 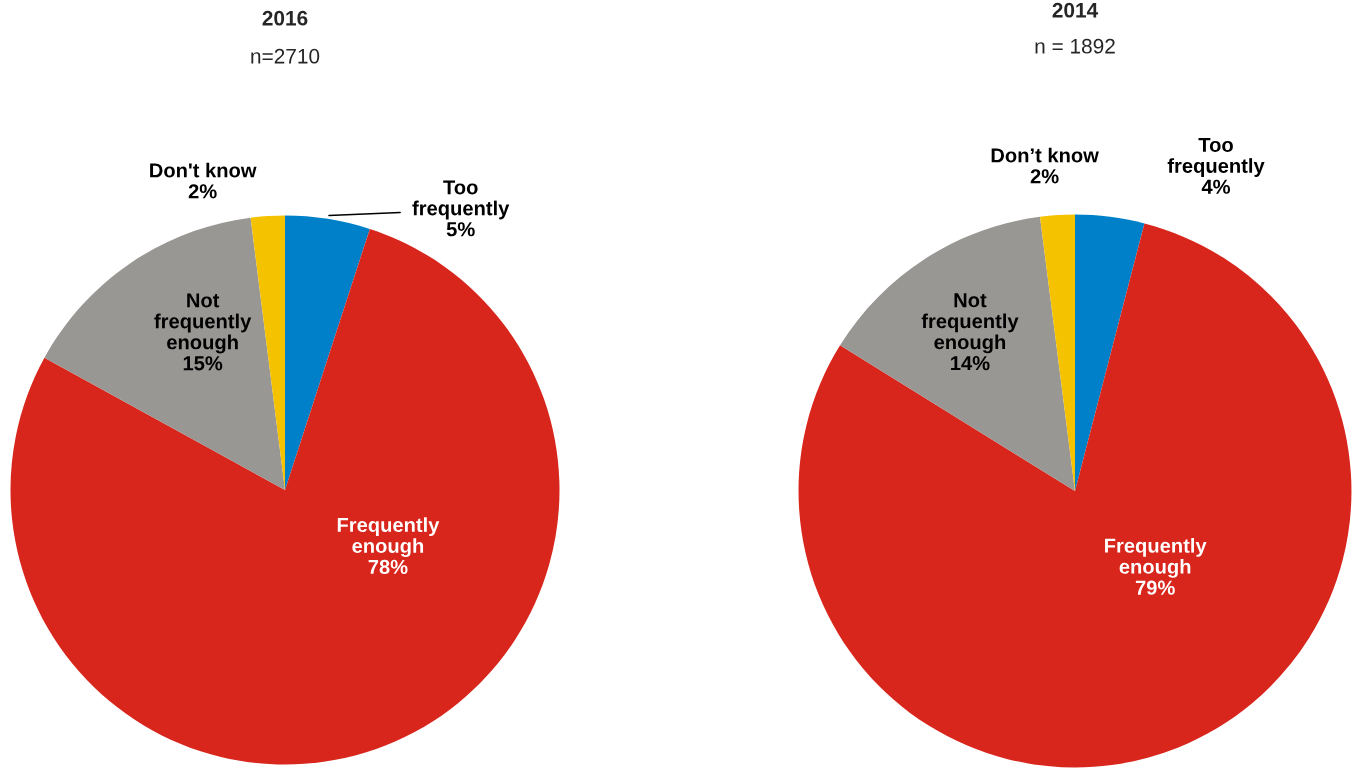 I want to click on slice-label: Don't know, so click(x=203, y=170).